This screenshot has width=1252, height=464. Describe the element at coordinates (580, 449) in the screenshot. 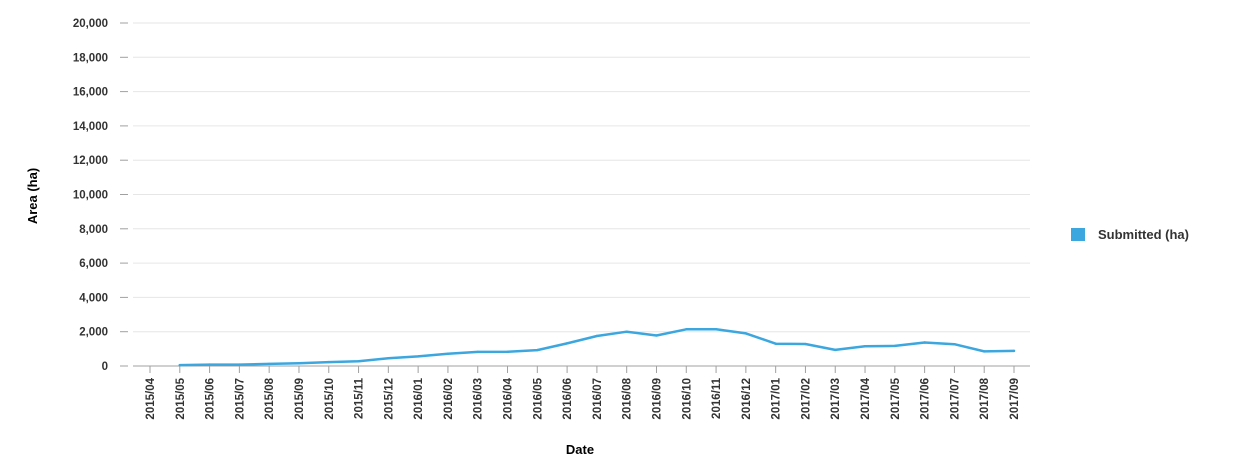

I see `x-axis-title: Date` at that location.